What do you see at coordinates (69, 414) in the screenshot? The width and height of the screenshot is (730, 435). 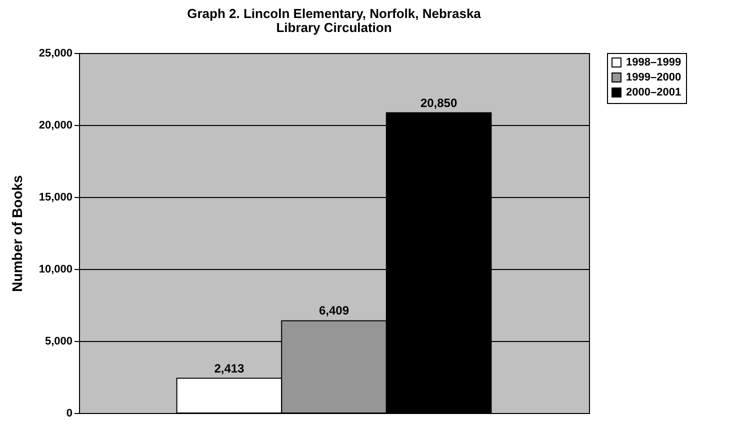 I see `y-tick-label: 0` at bounding box center [69, 414].